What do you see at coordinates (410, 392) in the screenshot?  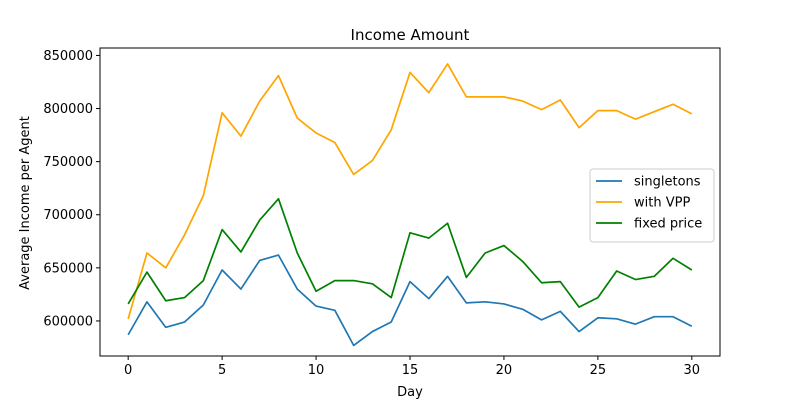 I see `x-axis-label: Day` at bounding box center [410, 392].